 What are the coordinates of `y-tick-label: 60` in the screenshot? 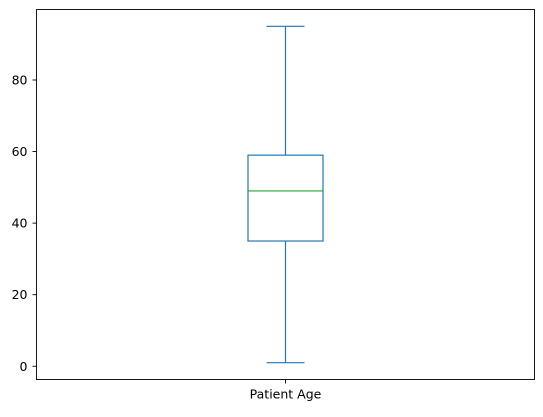 It's located at (20, 151).